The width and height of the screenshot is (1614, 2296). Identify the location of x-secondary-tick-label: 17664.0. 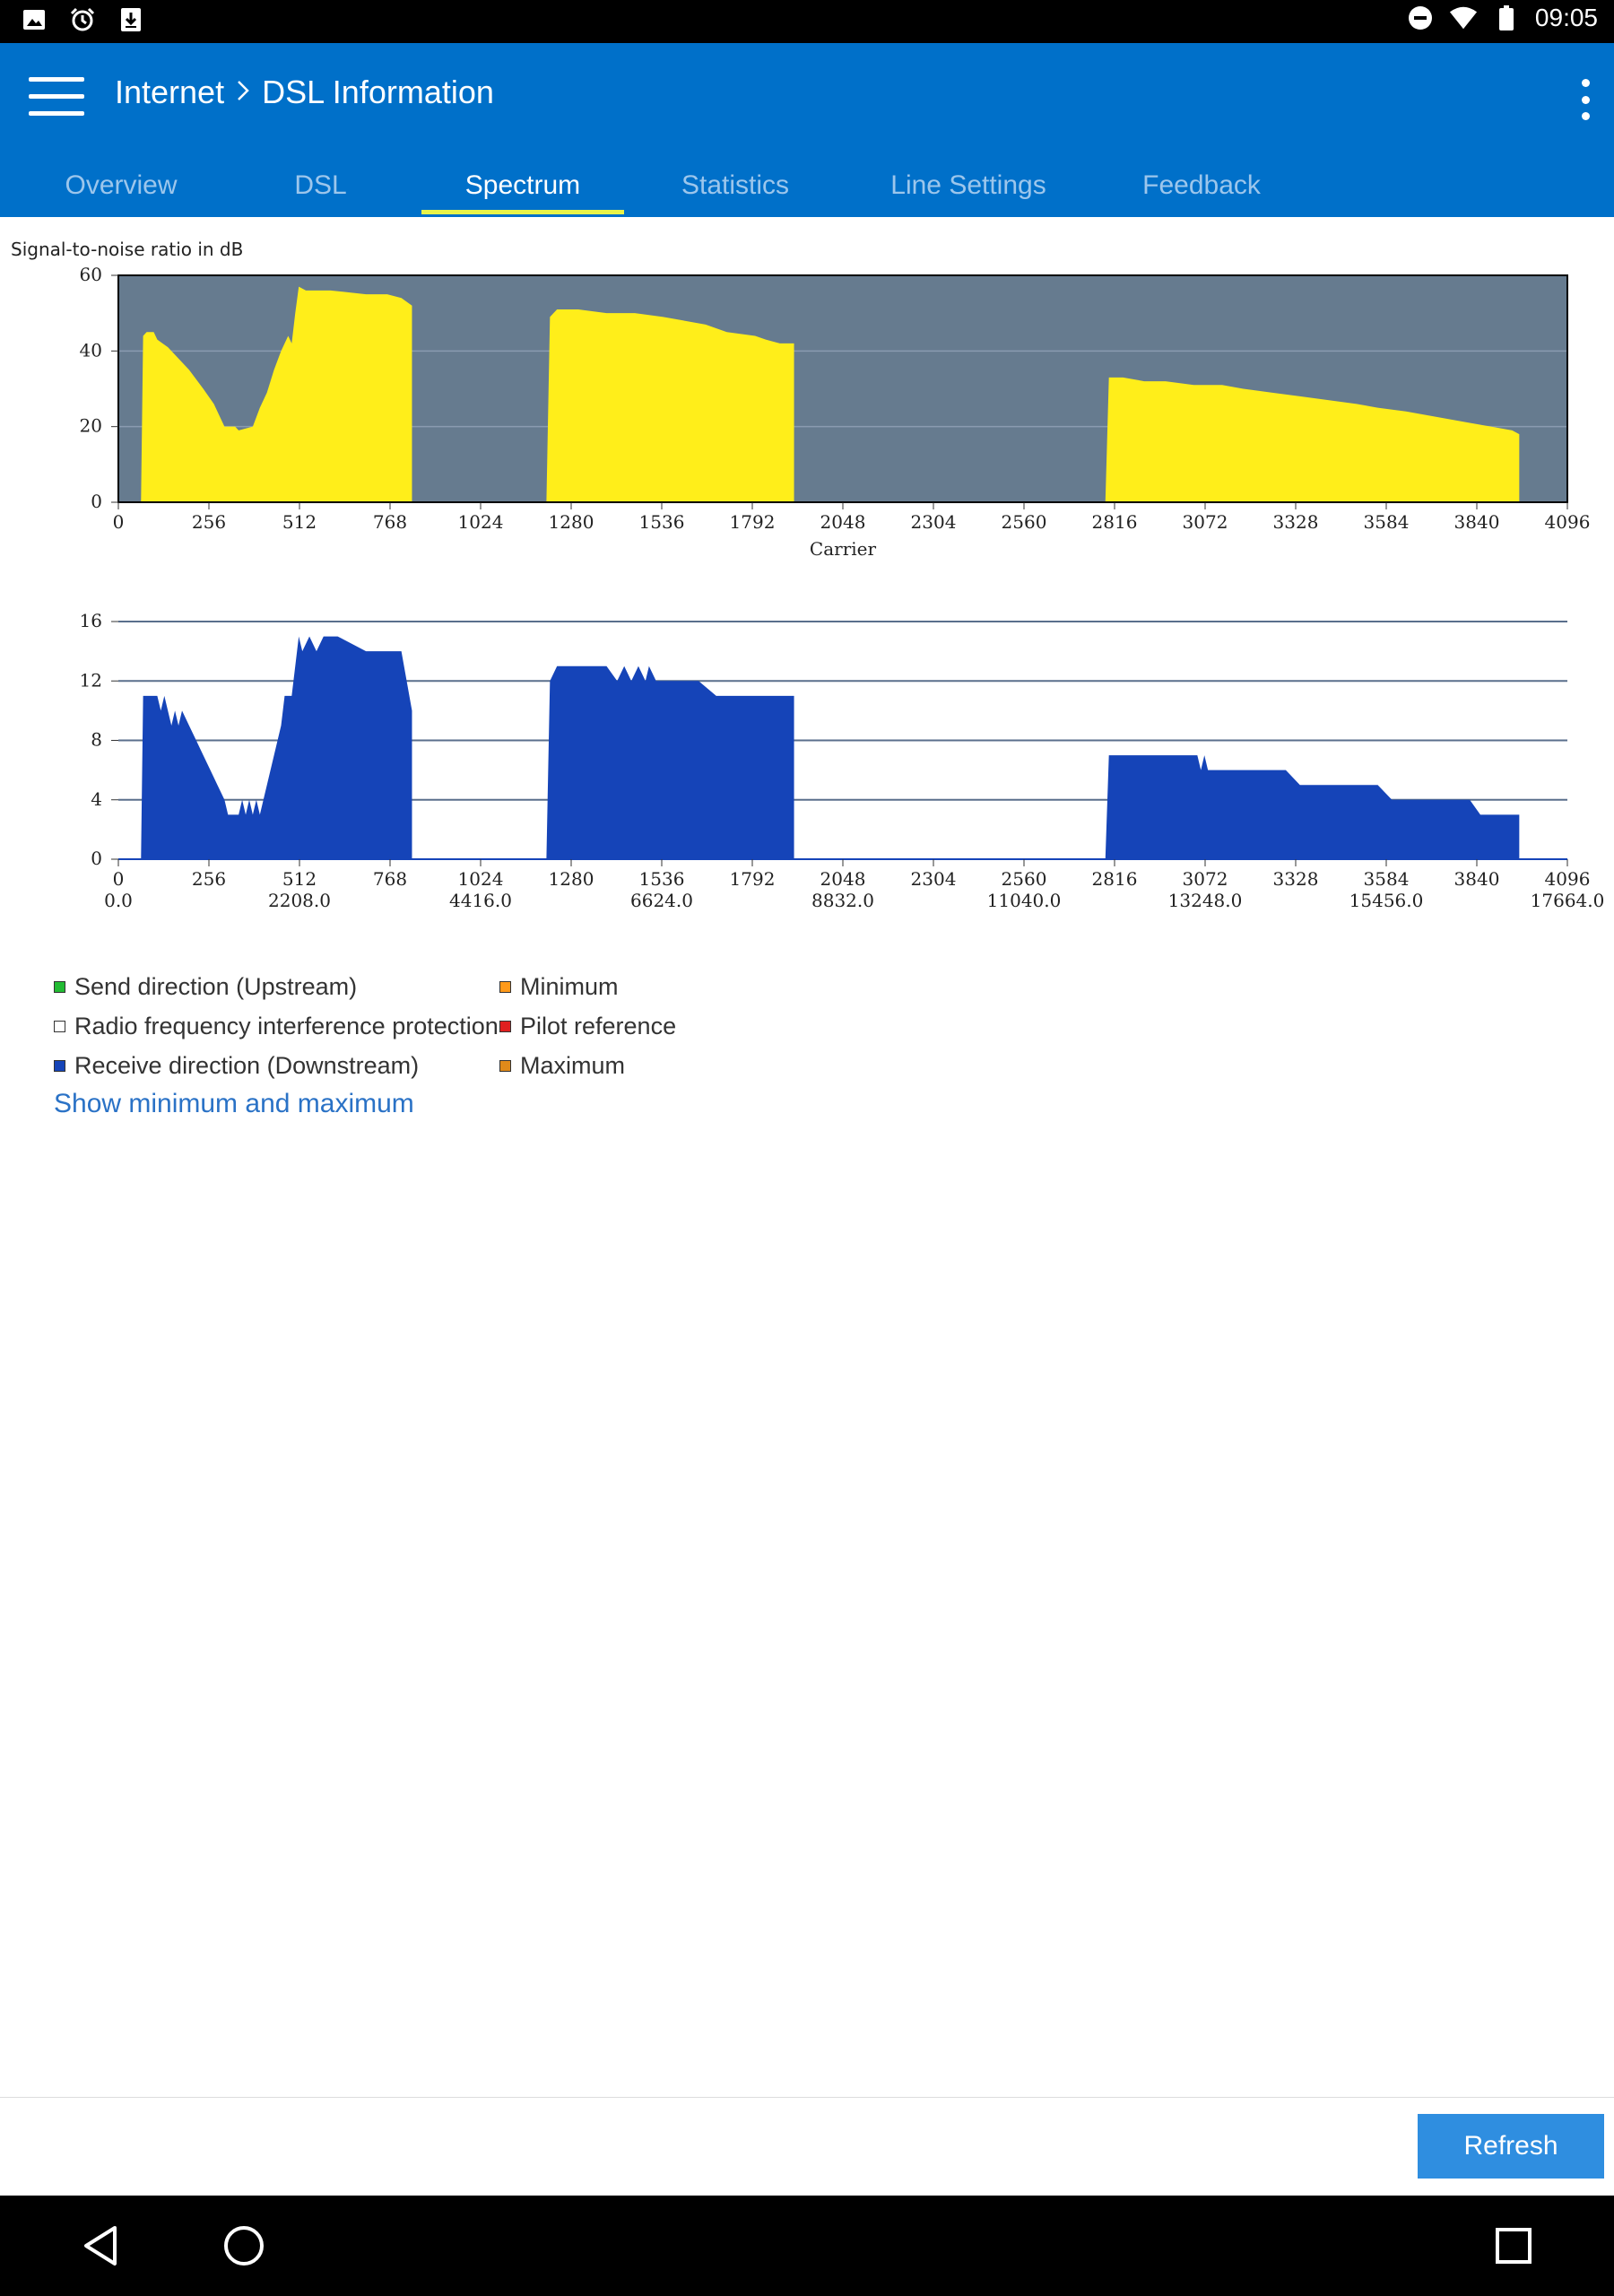
(1568, 900).